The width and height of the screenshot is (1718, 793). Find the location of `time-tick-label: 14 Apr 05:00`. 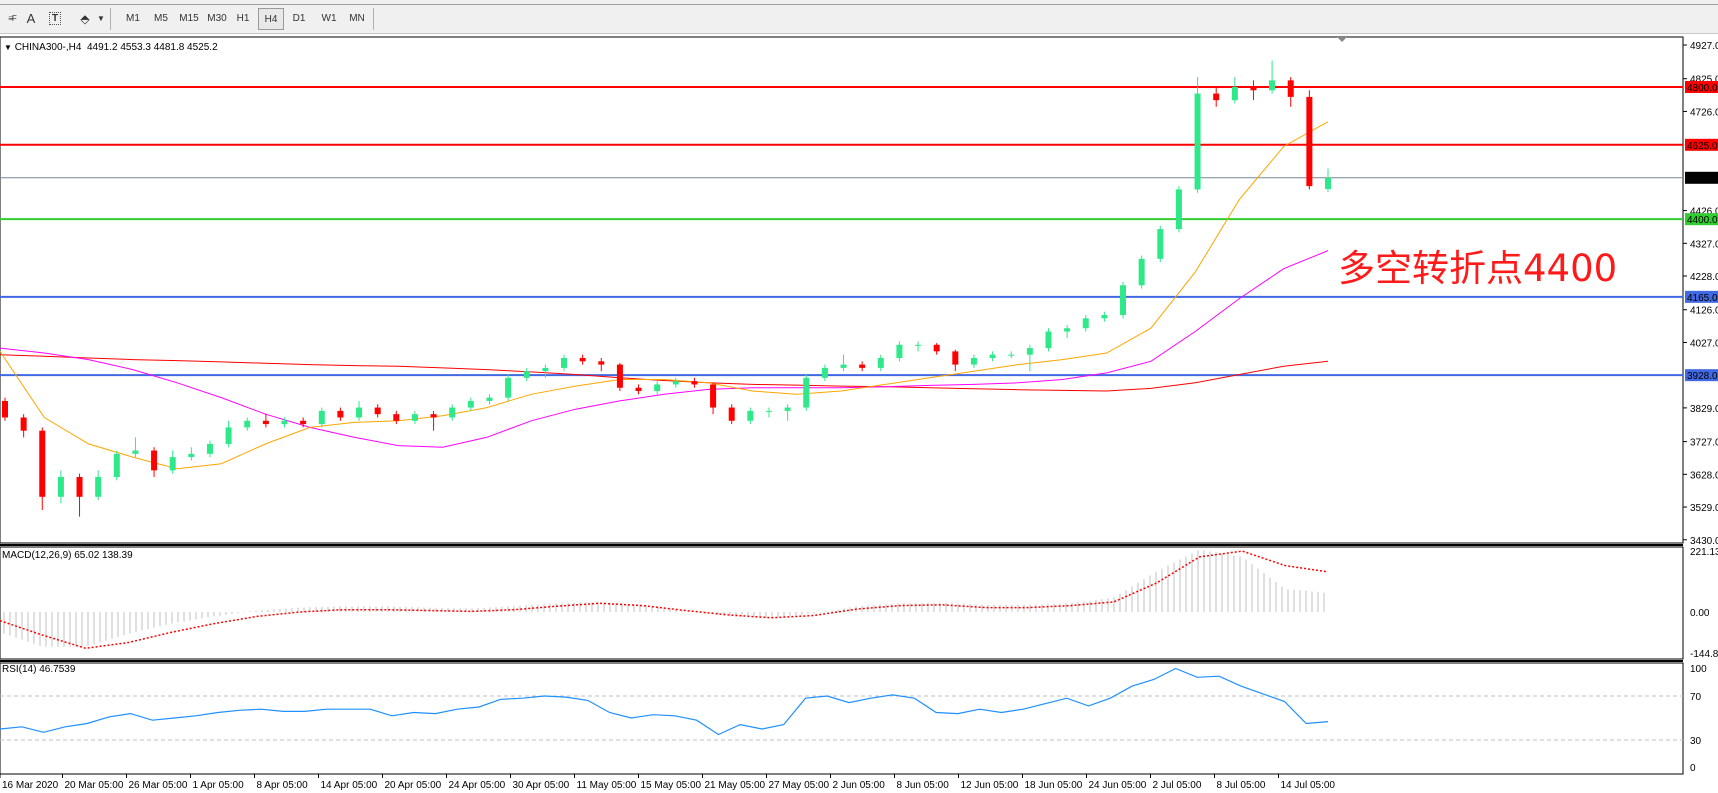

time-tick-label: 14 Apr 05:00 is located at coordinates (349, 785).